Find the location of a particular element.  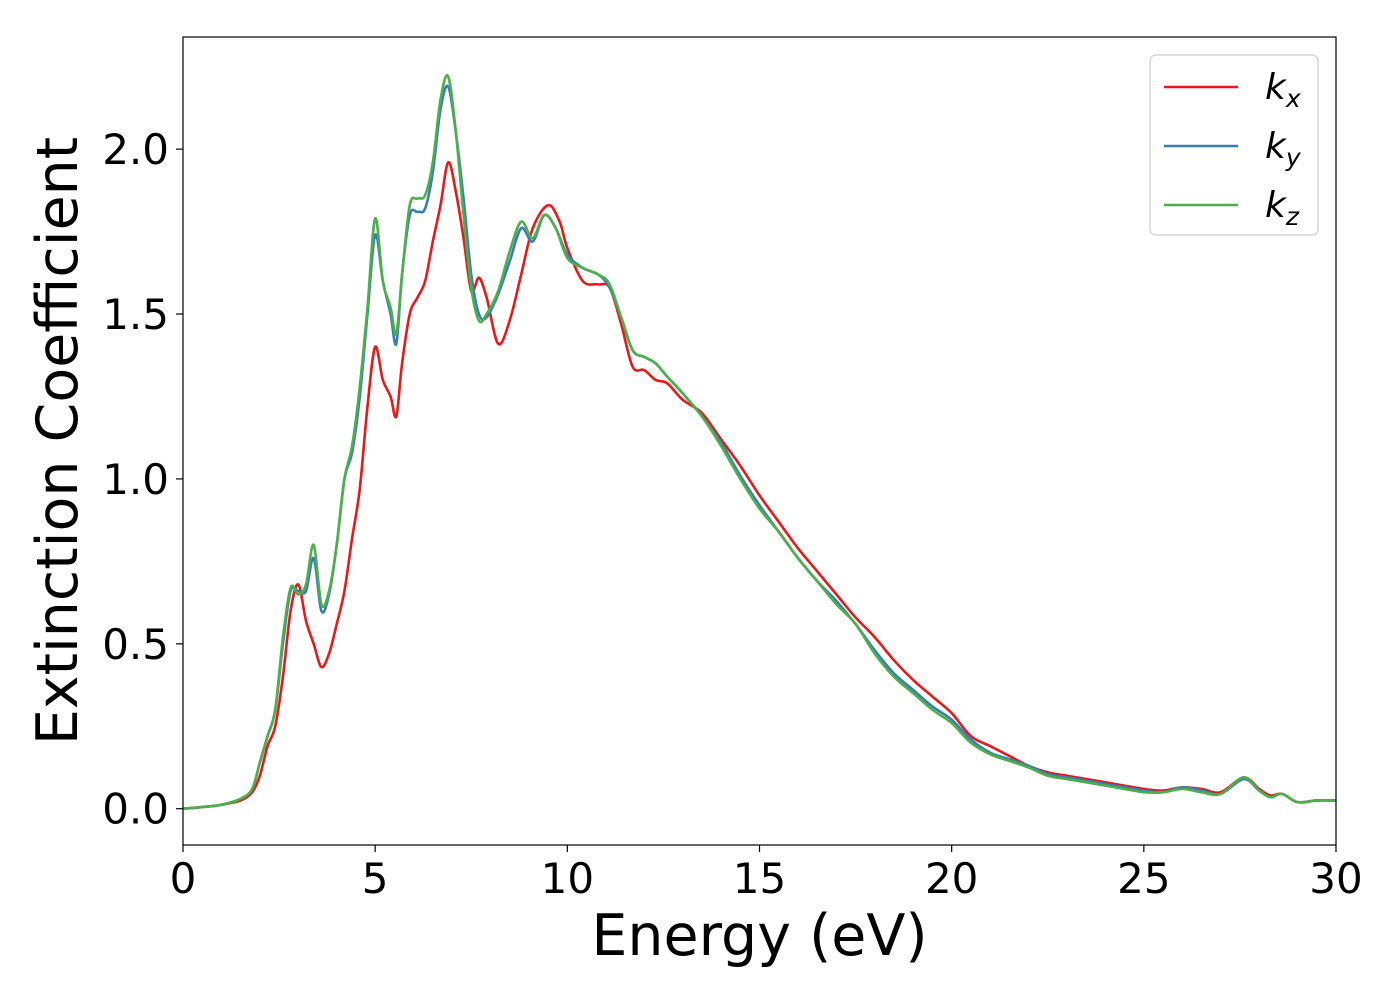

y-axis-label: Extinction Coefficient is located at coordinates (58, 441).